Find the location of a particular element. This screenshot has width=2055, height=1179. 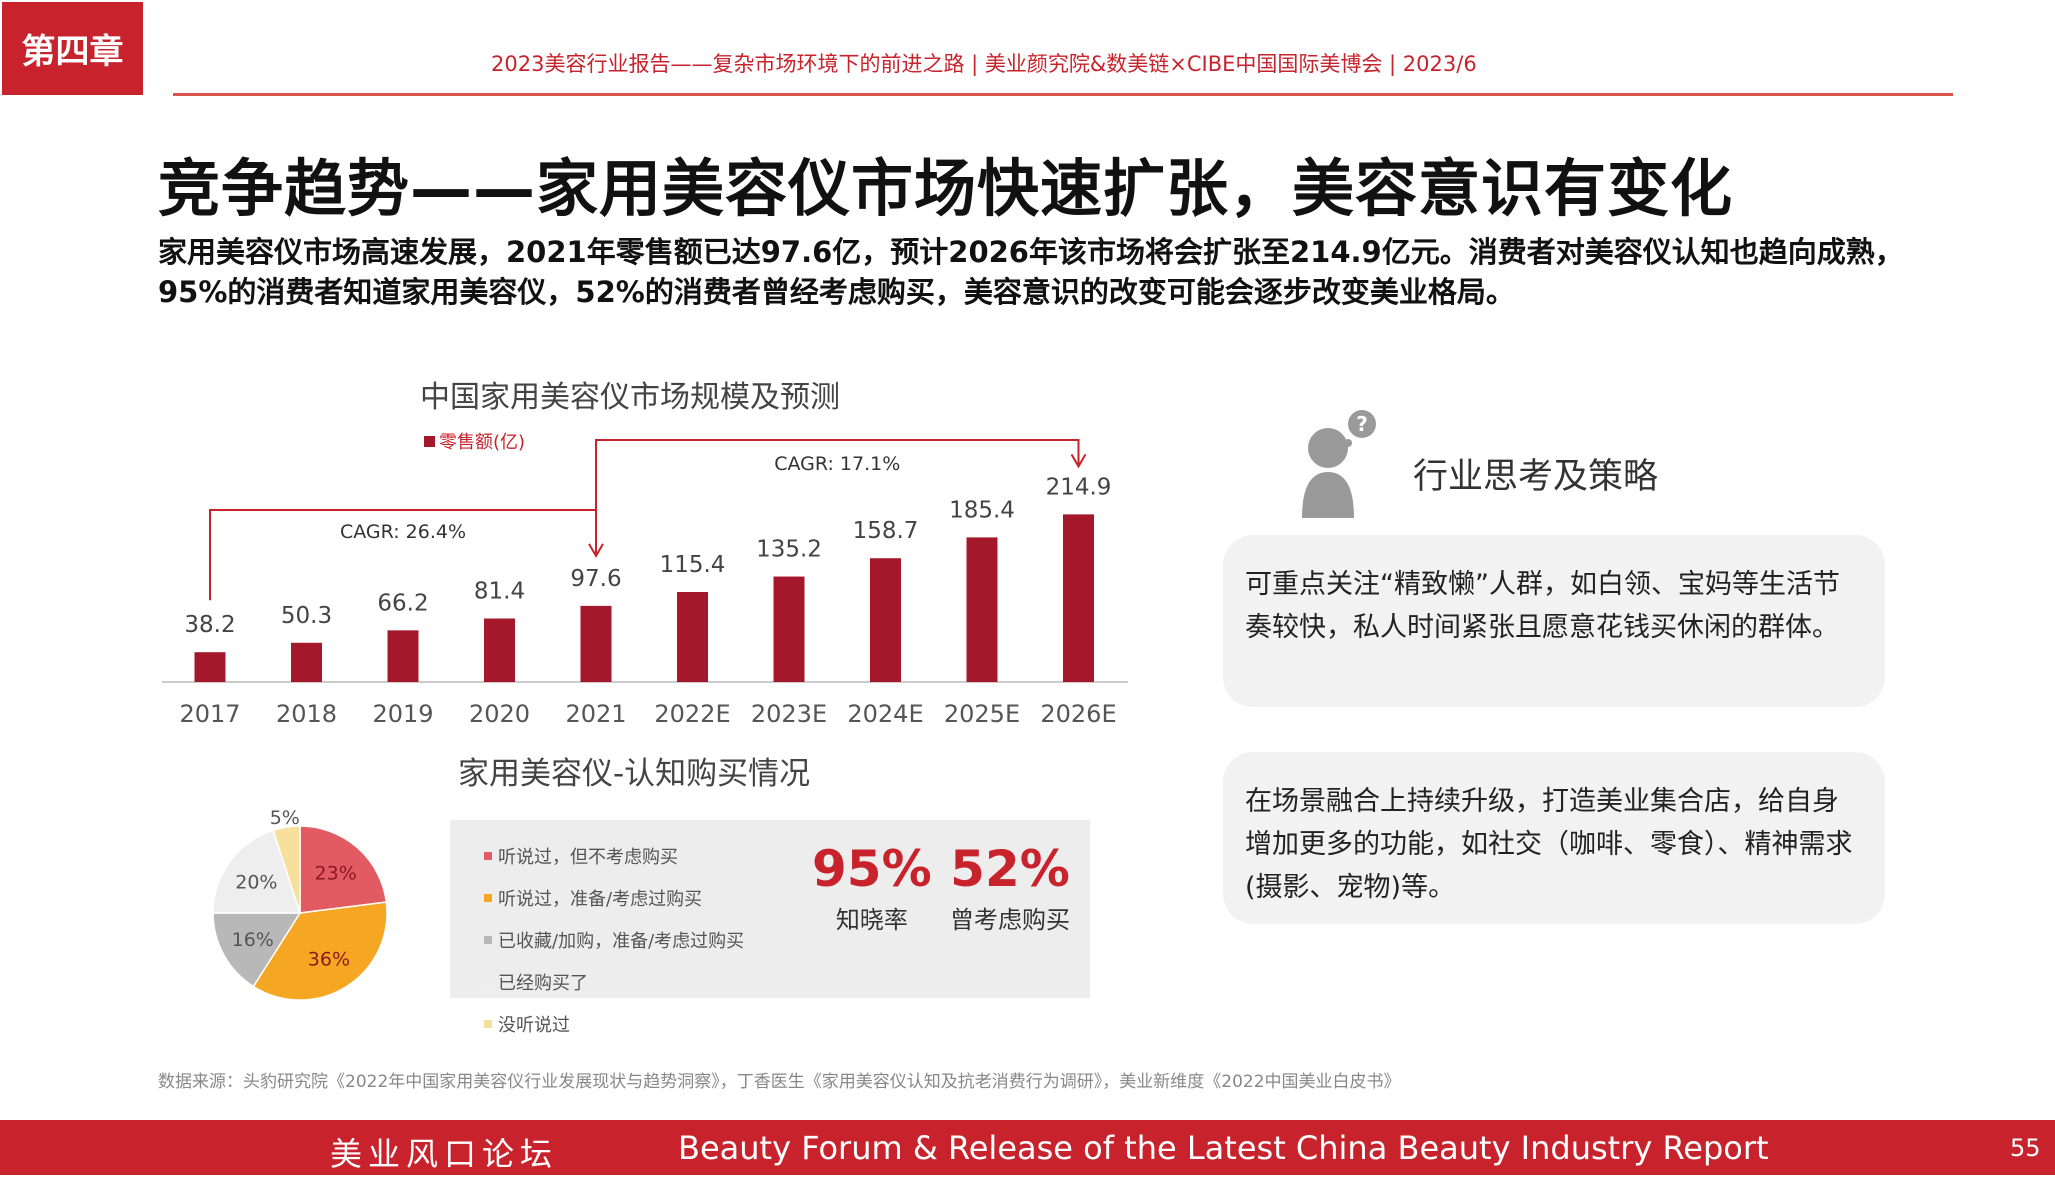

advice-title: 行业思考及策略 is located at coordinates (1536, 477).